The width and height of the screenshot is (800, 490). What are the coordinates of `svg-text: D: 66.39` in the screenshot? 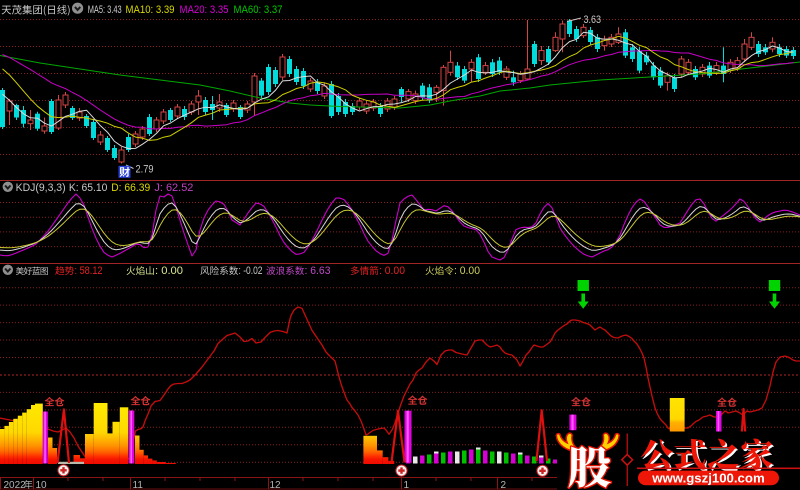 It's located at (130, 188).